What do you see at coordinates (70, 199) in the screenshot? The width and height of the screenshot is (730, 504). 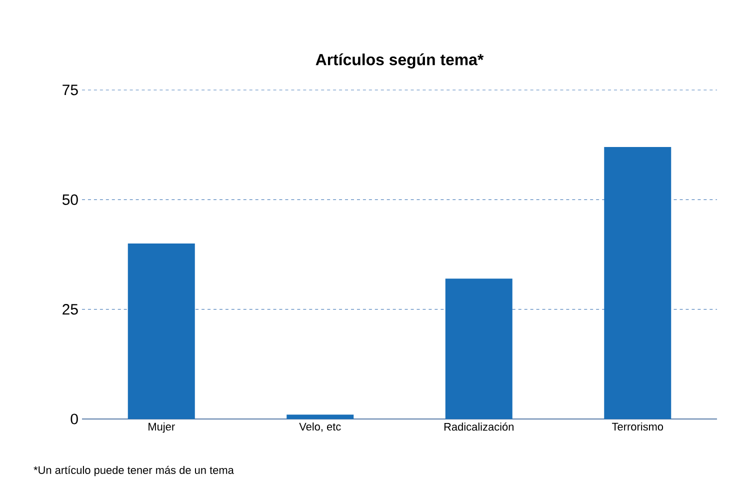 I see `y-tick-label: 50` at bounding box center [70, 199].